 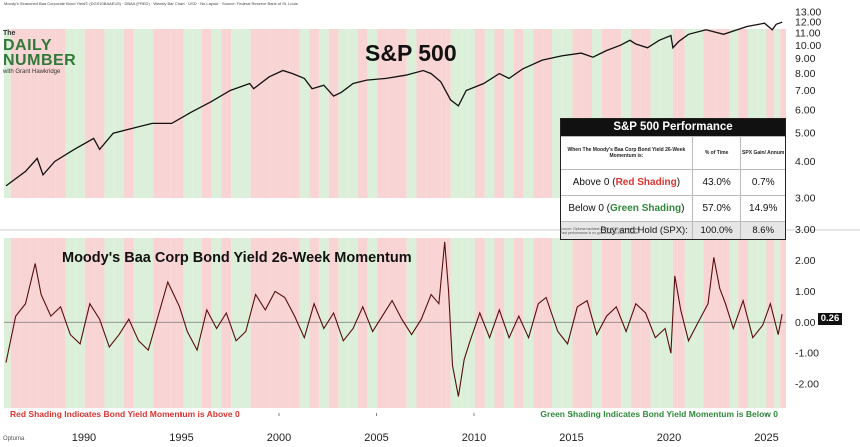 What do you see at coordinates (805, 134) in the screenshot?
I see `y-tick-top: 5.00` at bounding box center [805, 134].